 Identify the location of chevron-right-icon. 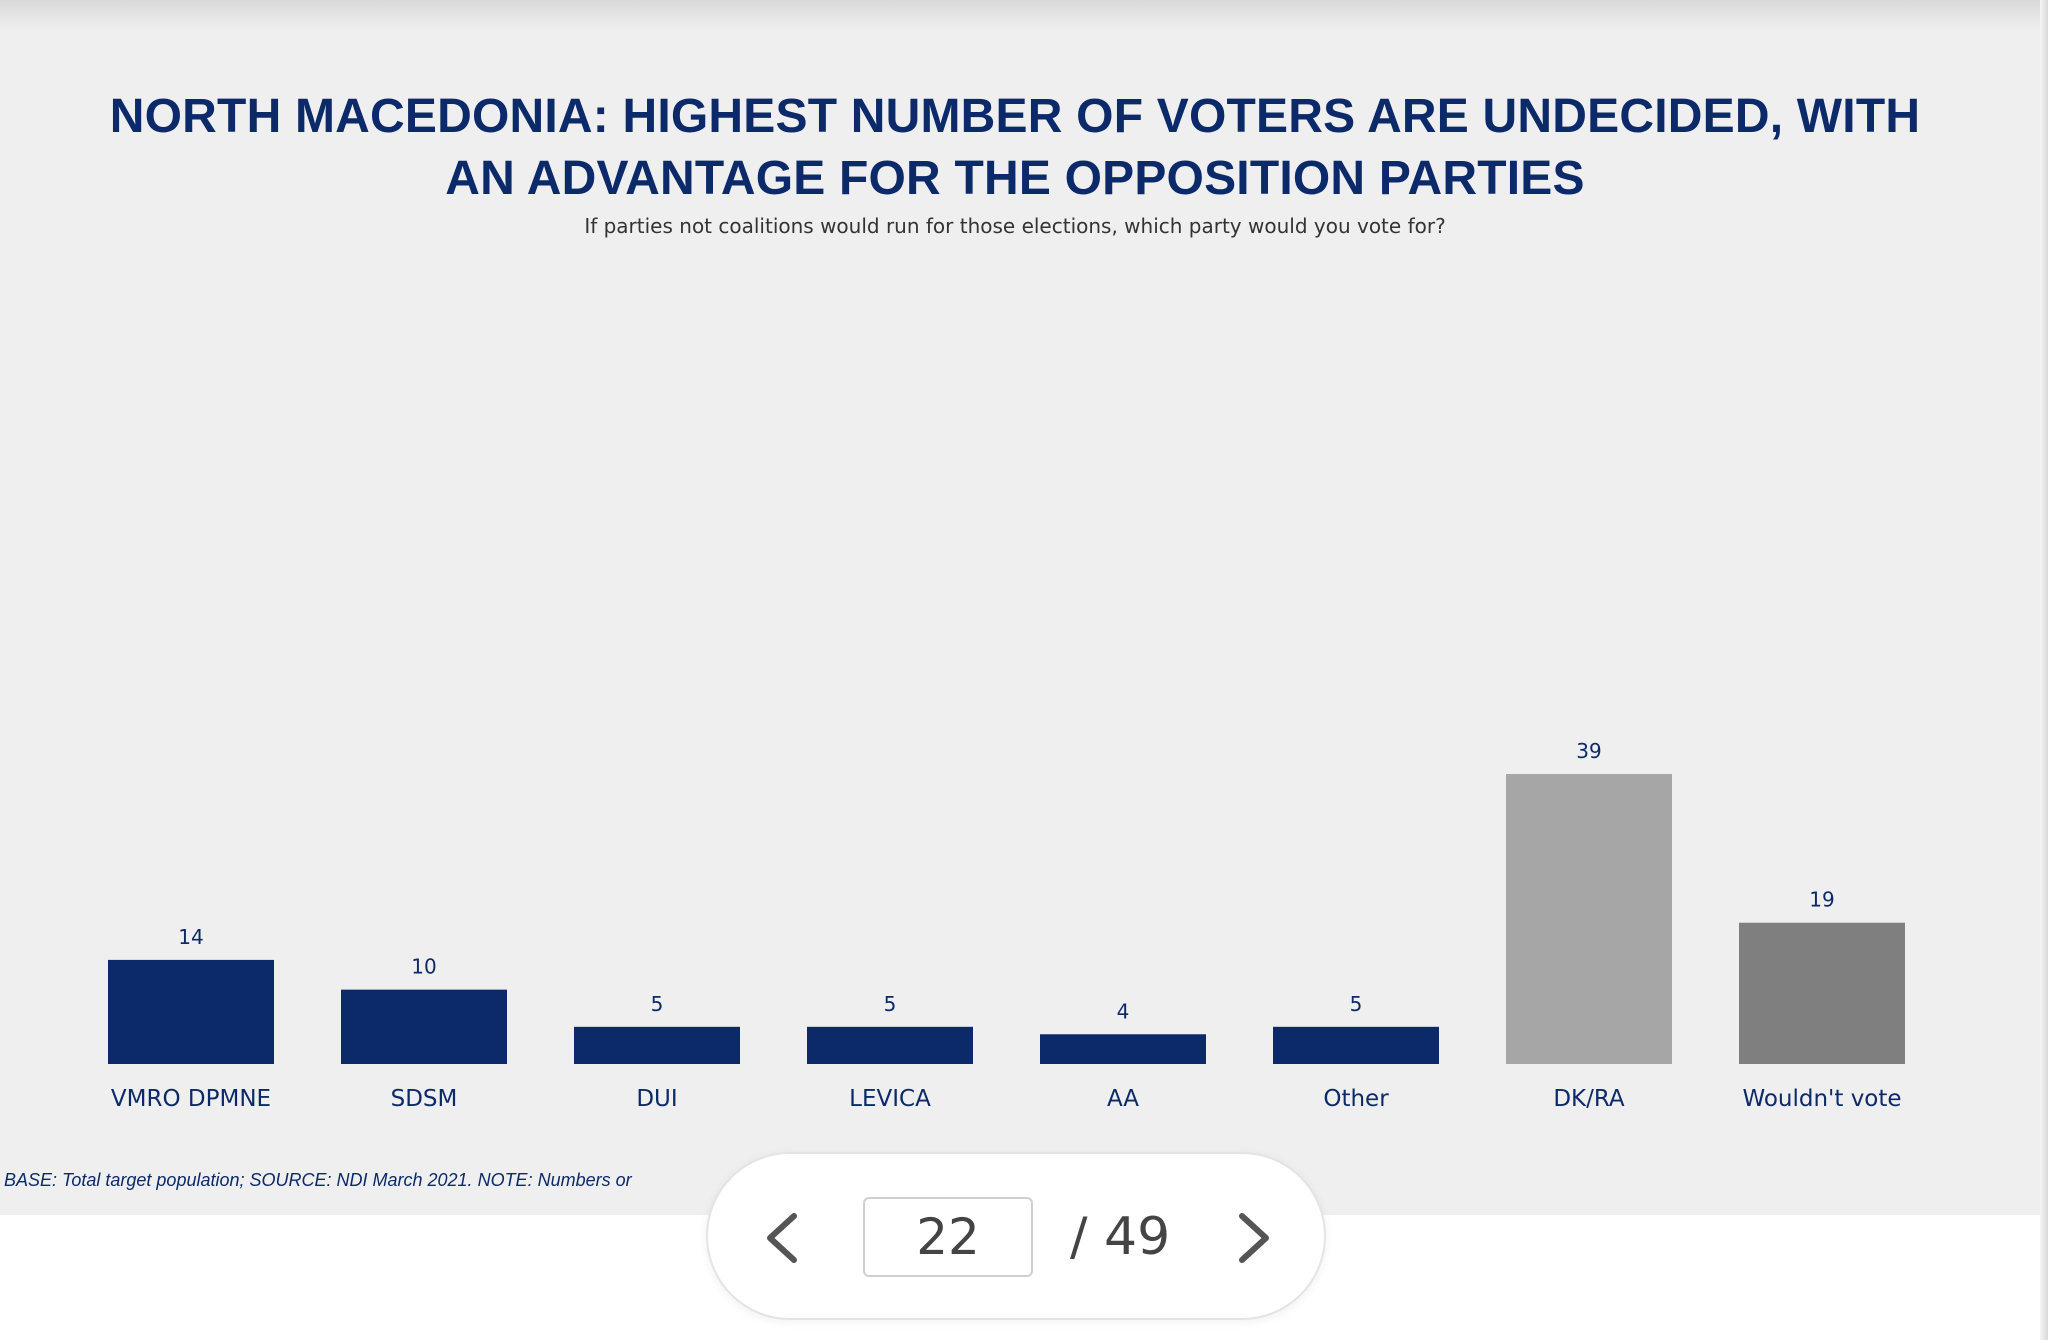
(1254, 1238).